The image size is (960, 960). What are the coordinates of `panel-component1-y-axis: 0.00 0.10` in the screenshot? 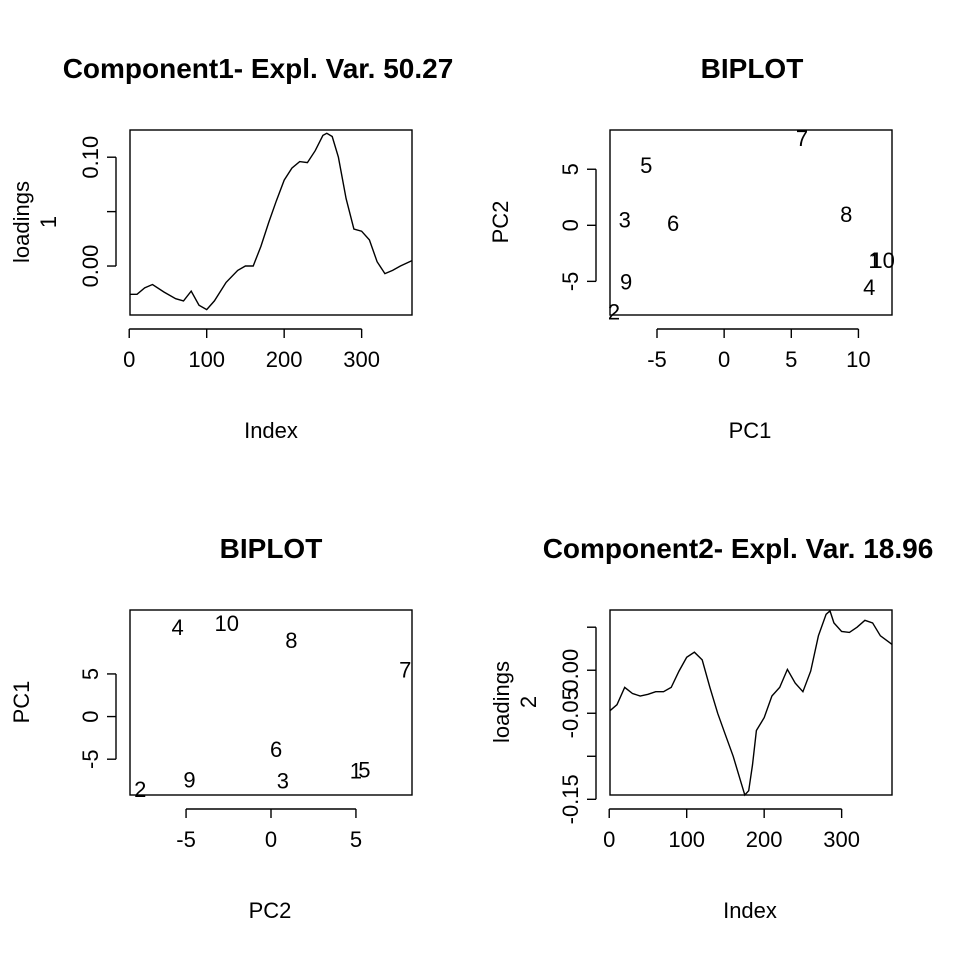 It's located at (97, 212).